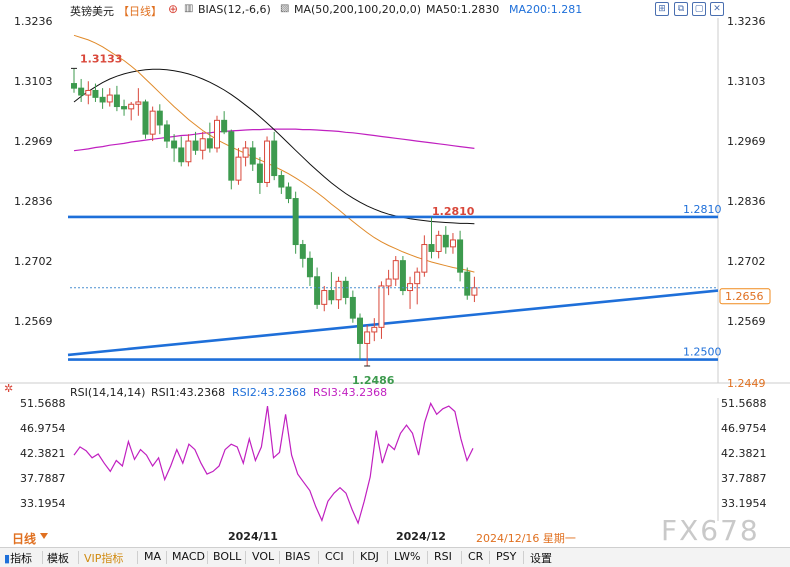 The height and width of the screenshot is (567, 790). I want to click on y-tick-right-6: 1.2449, so click(746, 383).